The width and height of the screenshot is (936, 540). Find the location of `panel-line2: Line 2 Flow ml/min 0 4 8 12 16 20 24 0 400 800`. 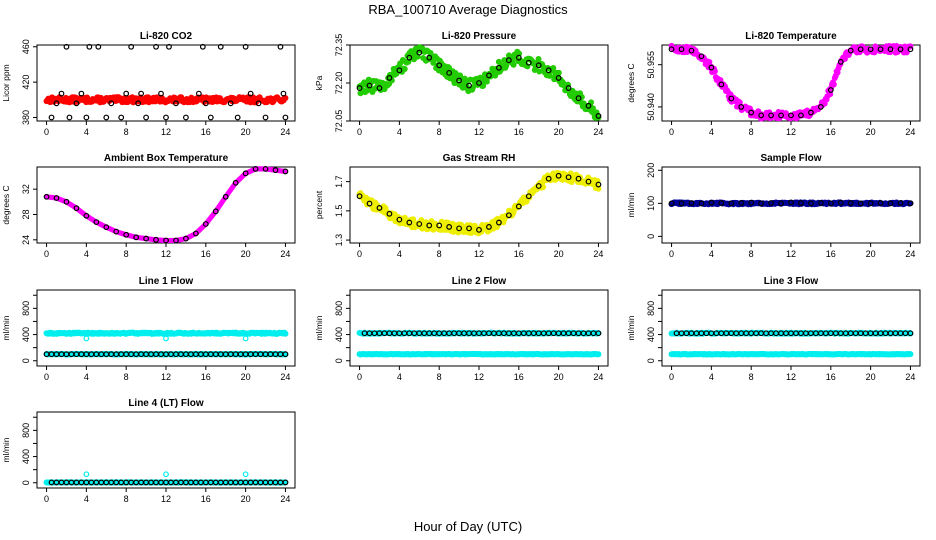

panel-line2: Line 2 Flow ml/min 0 4 8 12 16 20 24 0 400 800 is located at coordinates (461, 329).